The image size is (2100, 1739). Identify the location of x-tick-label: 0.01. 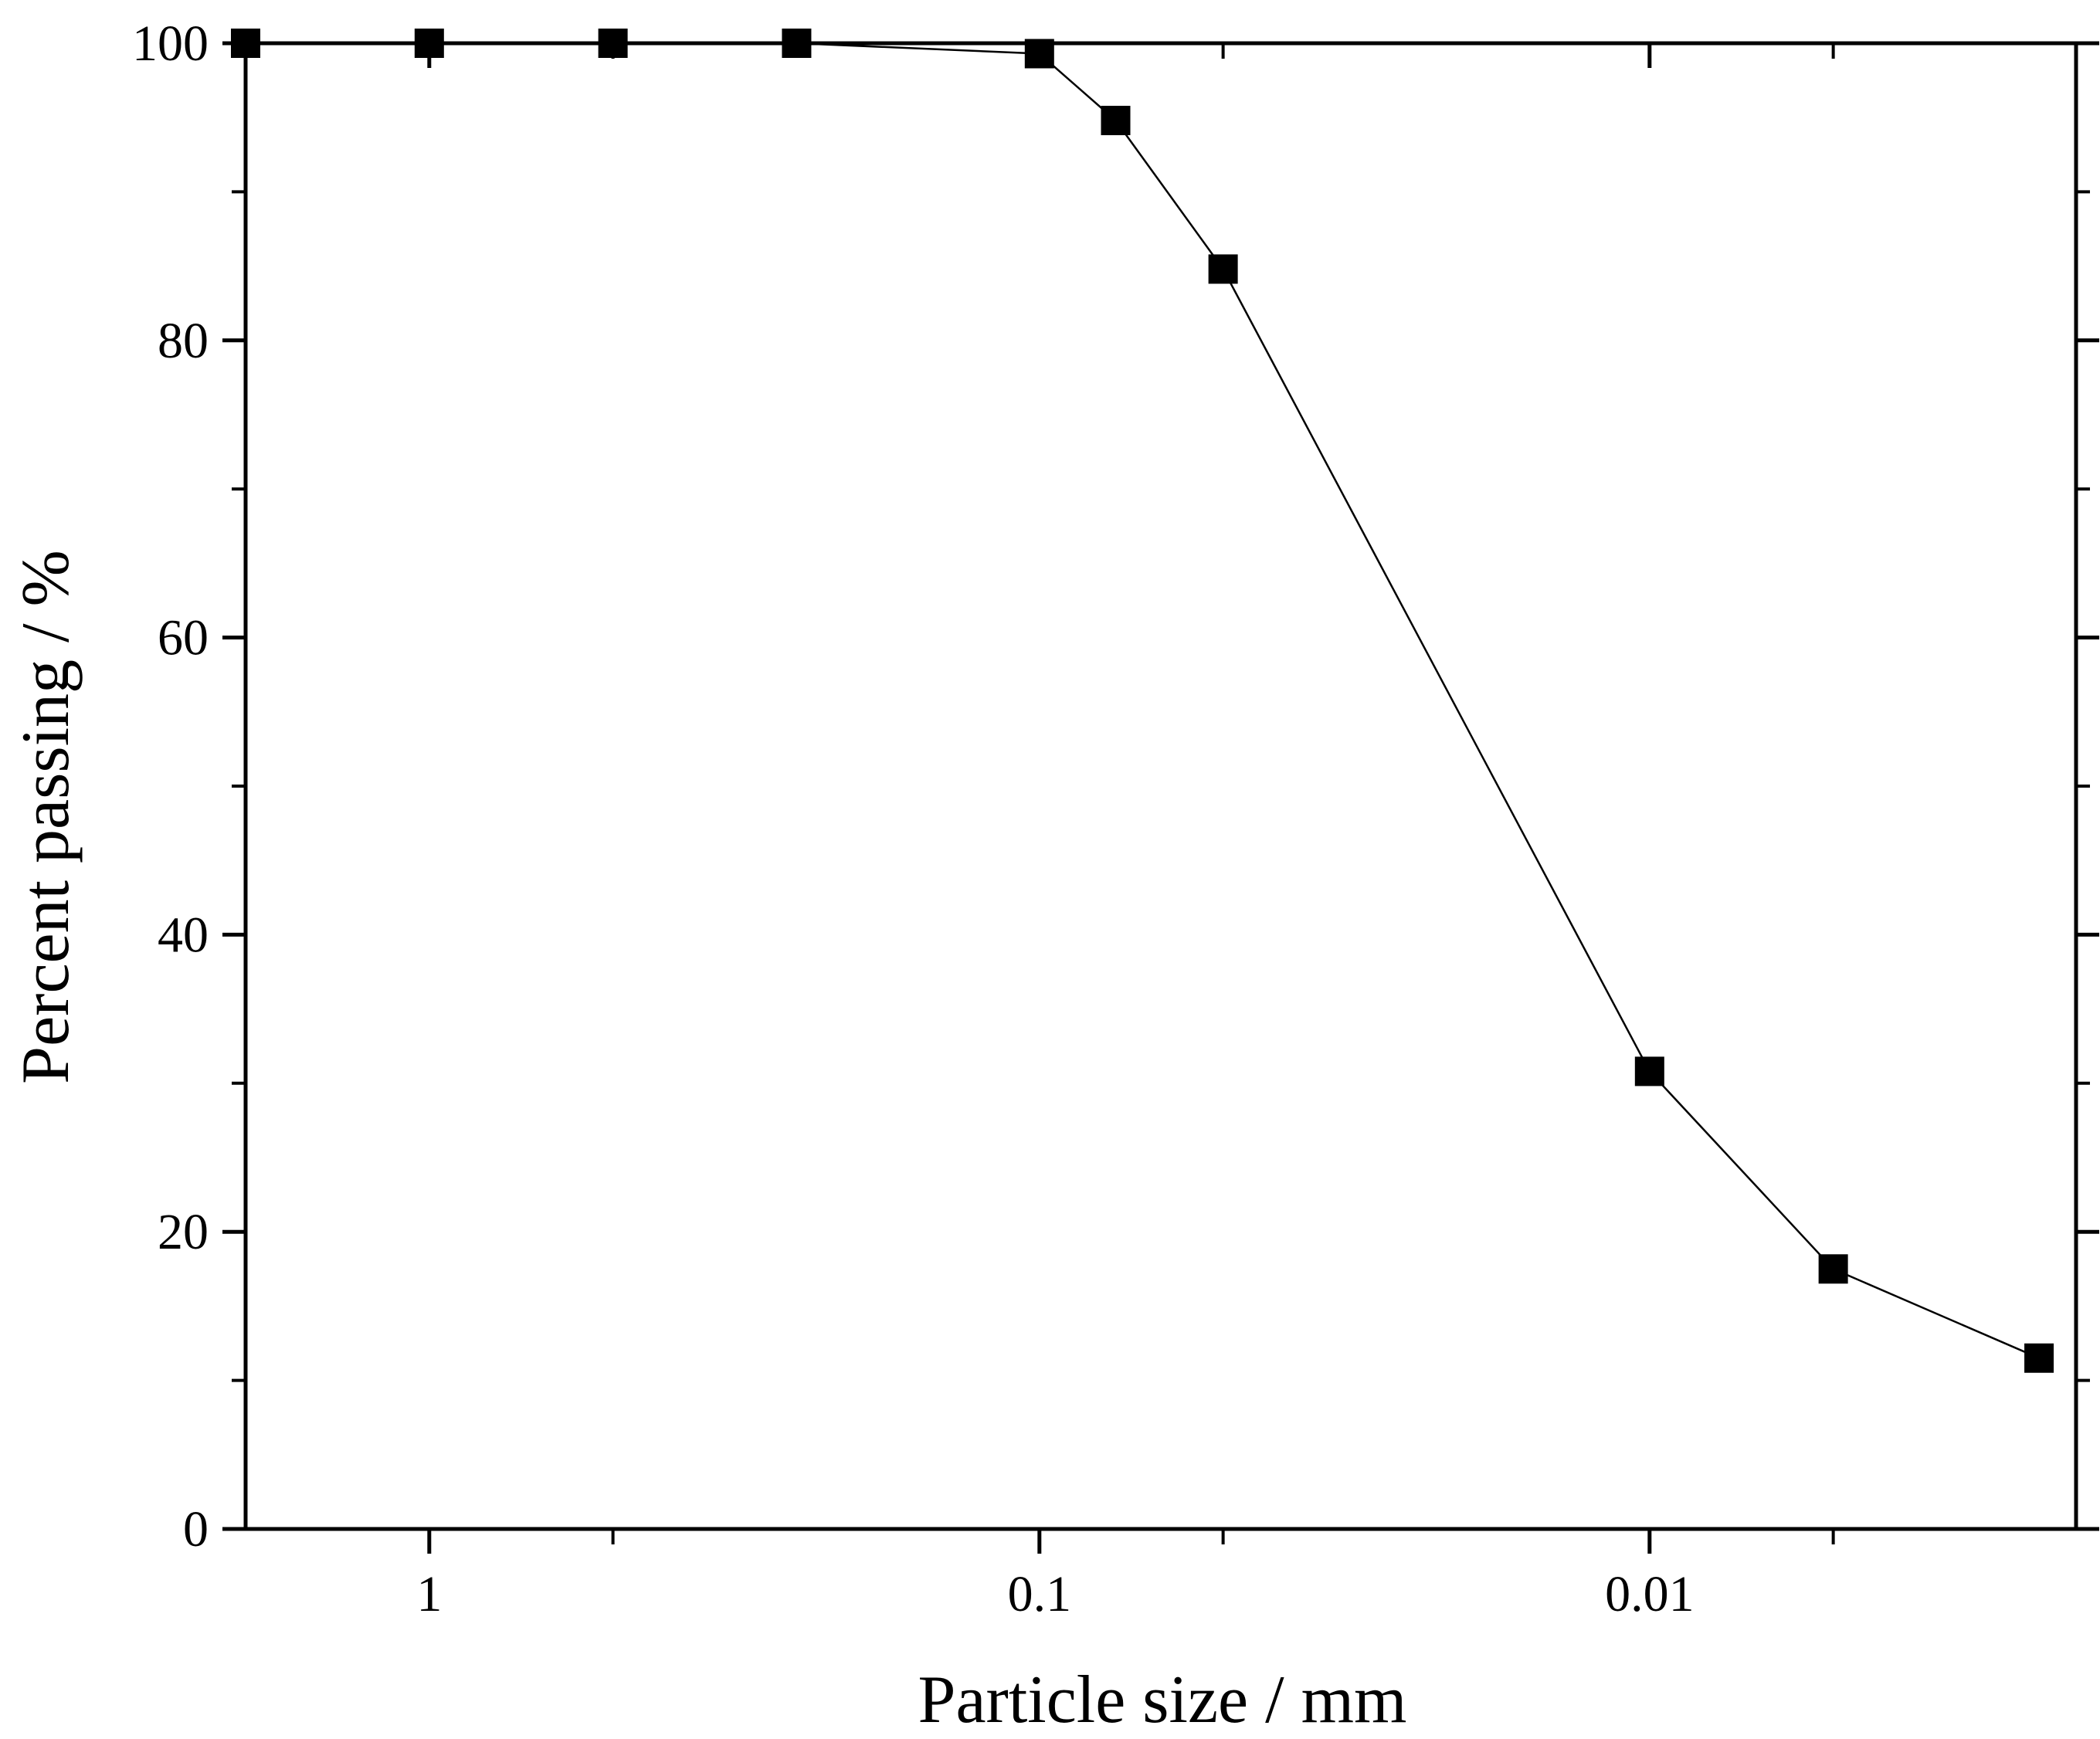
(1650, 1594).